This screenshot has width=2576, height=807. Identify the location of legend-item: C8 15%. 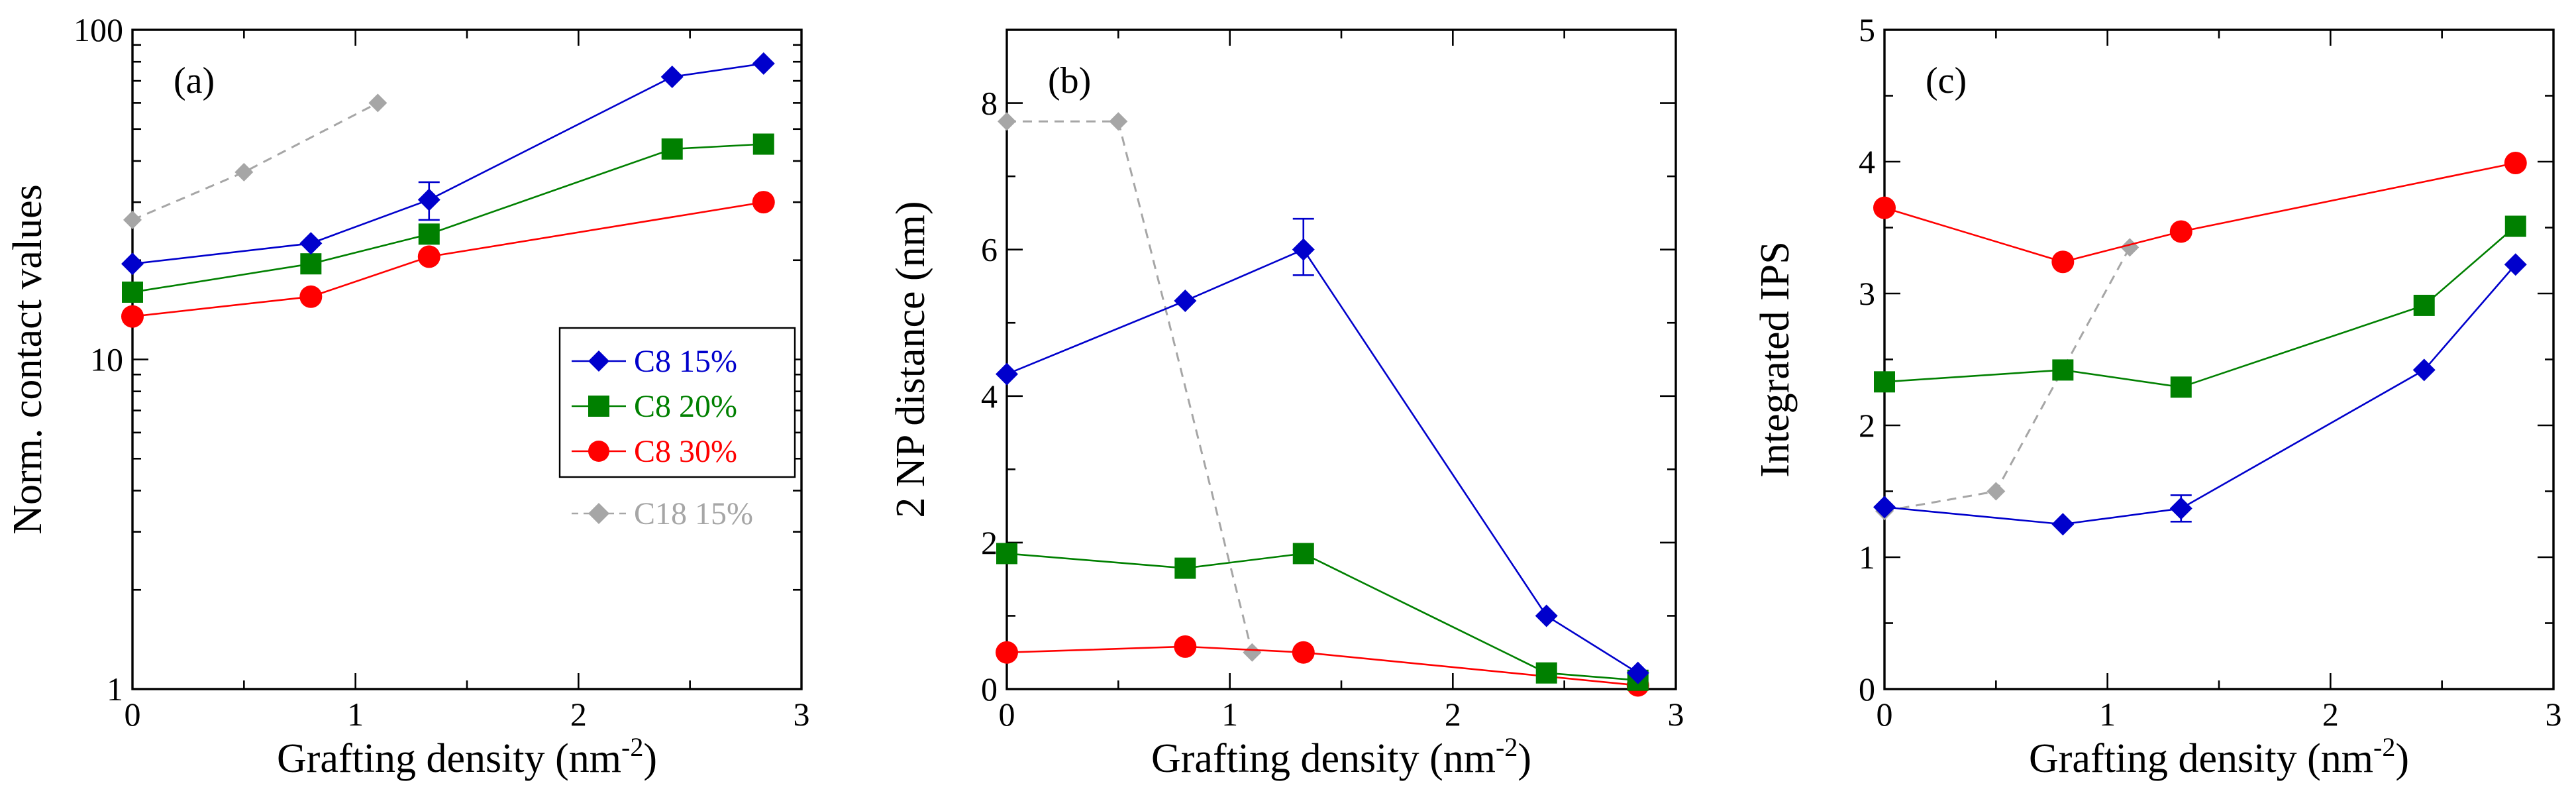
(654, 361).